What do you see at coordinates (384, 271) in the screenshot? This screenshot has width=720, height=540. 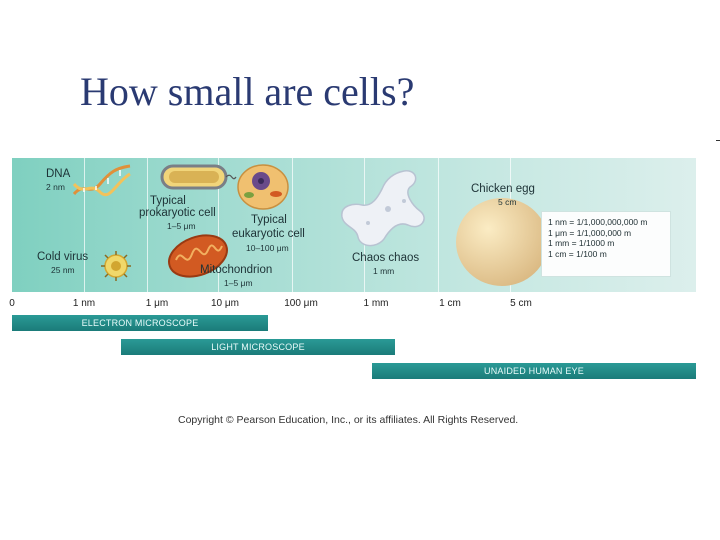 I see `chaos-size: 1 mm` at bounding box center [384, 271].